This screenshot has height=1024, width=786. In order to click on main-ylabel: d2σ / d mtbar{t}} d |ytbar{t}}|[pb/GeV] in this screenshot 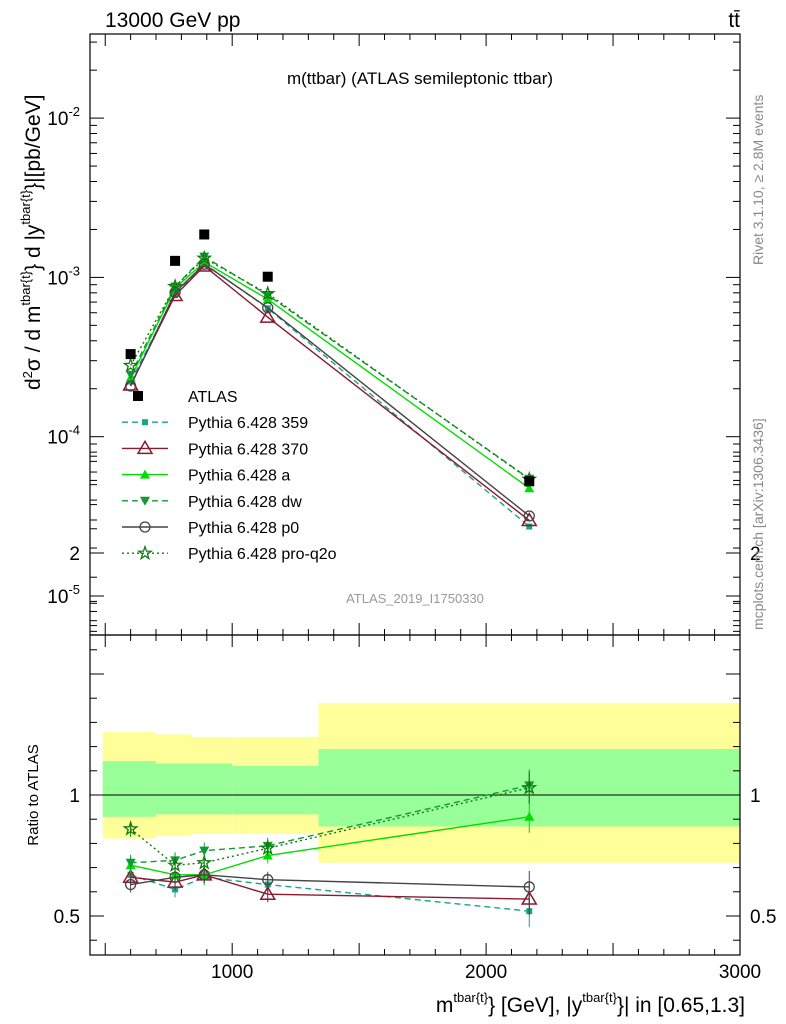, I will do `click(31, 243)`.